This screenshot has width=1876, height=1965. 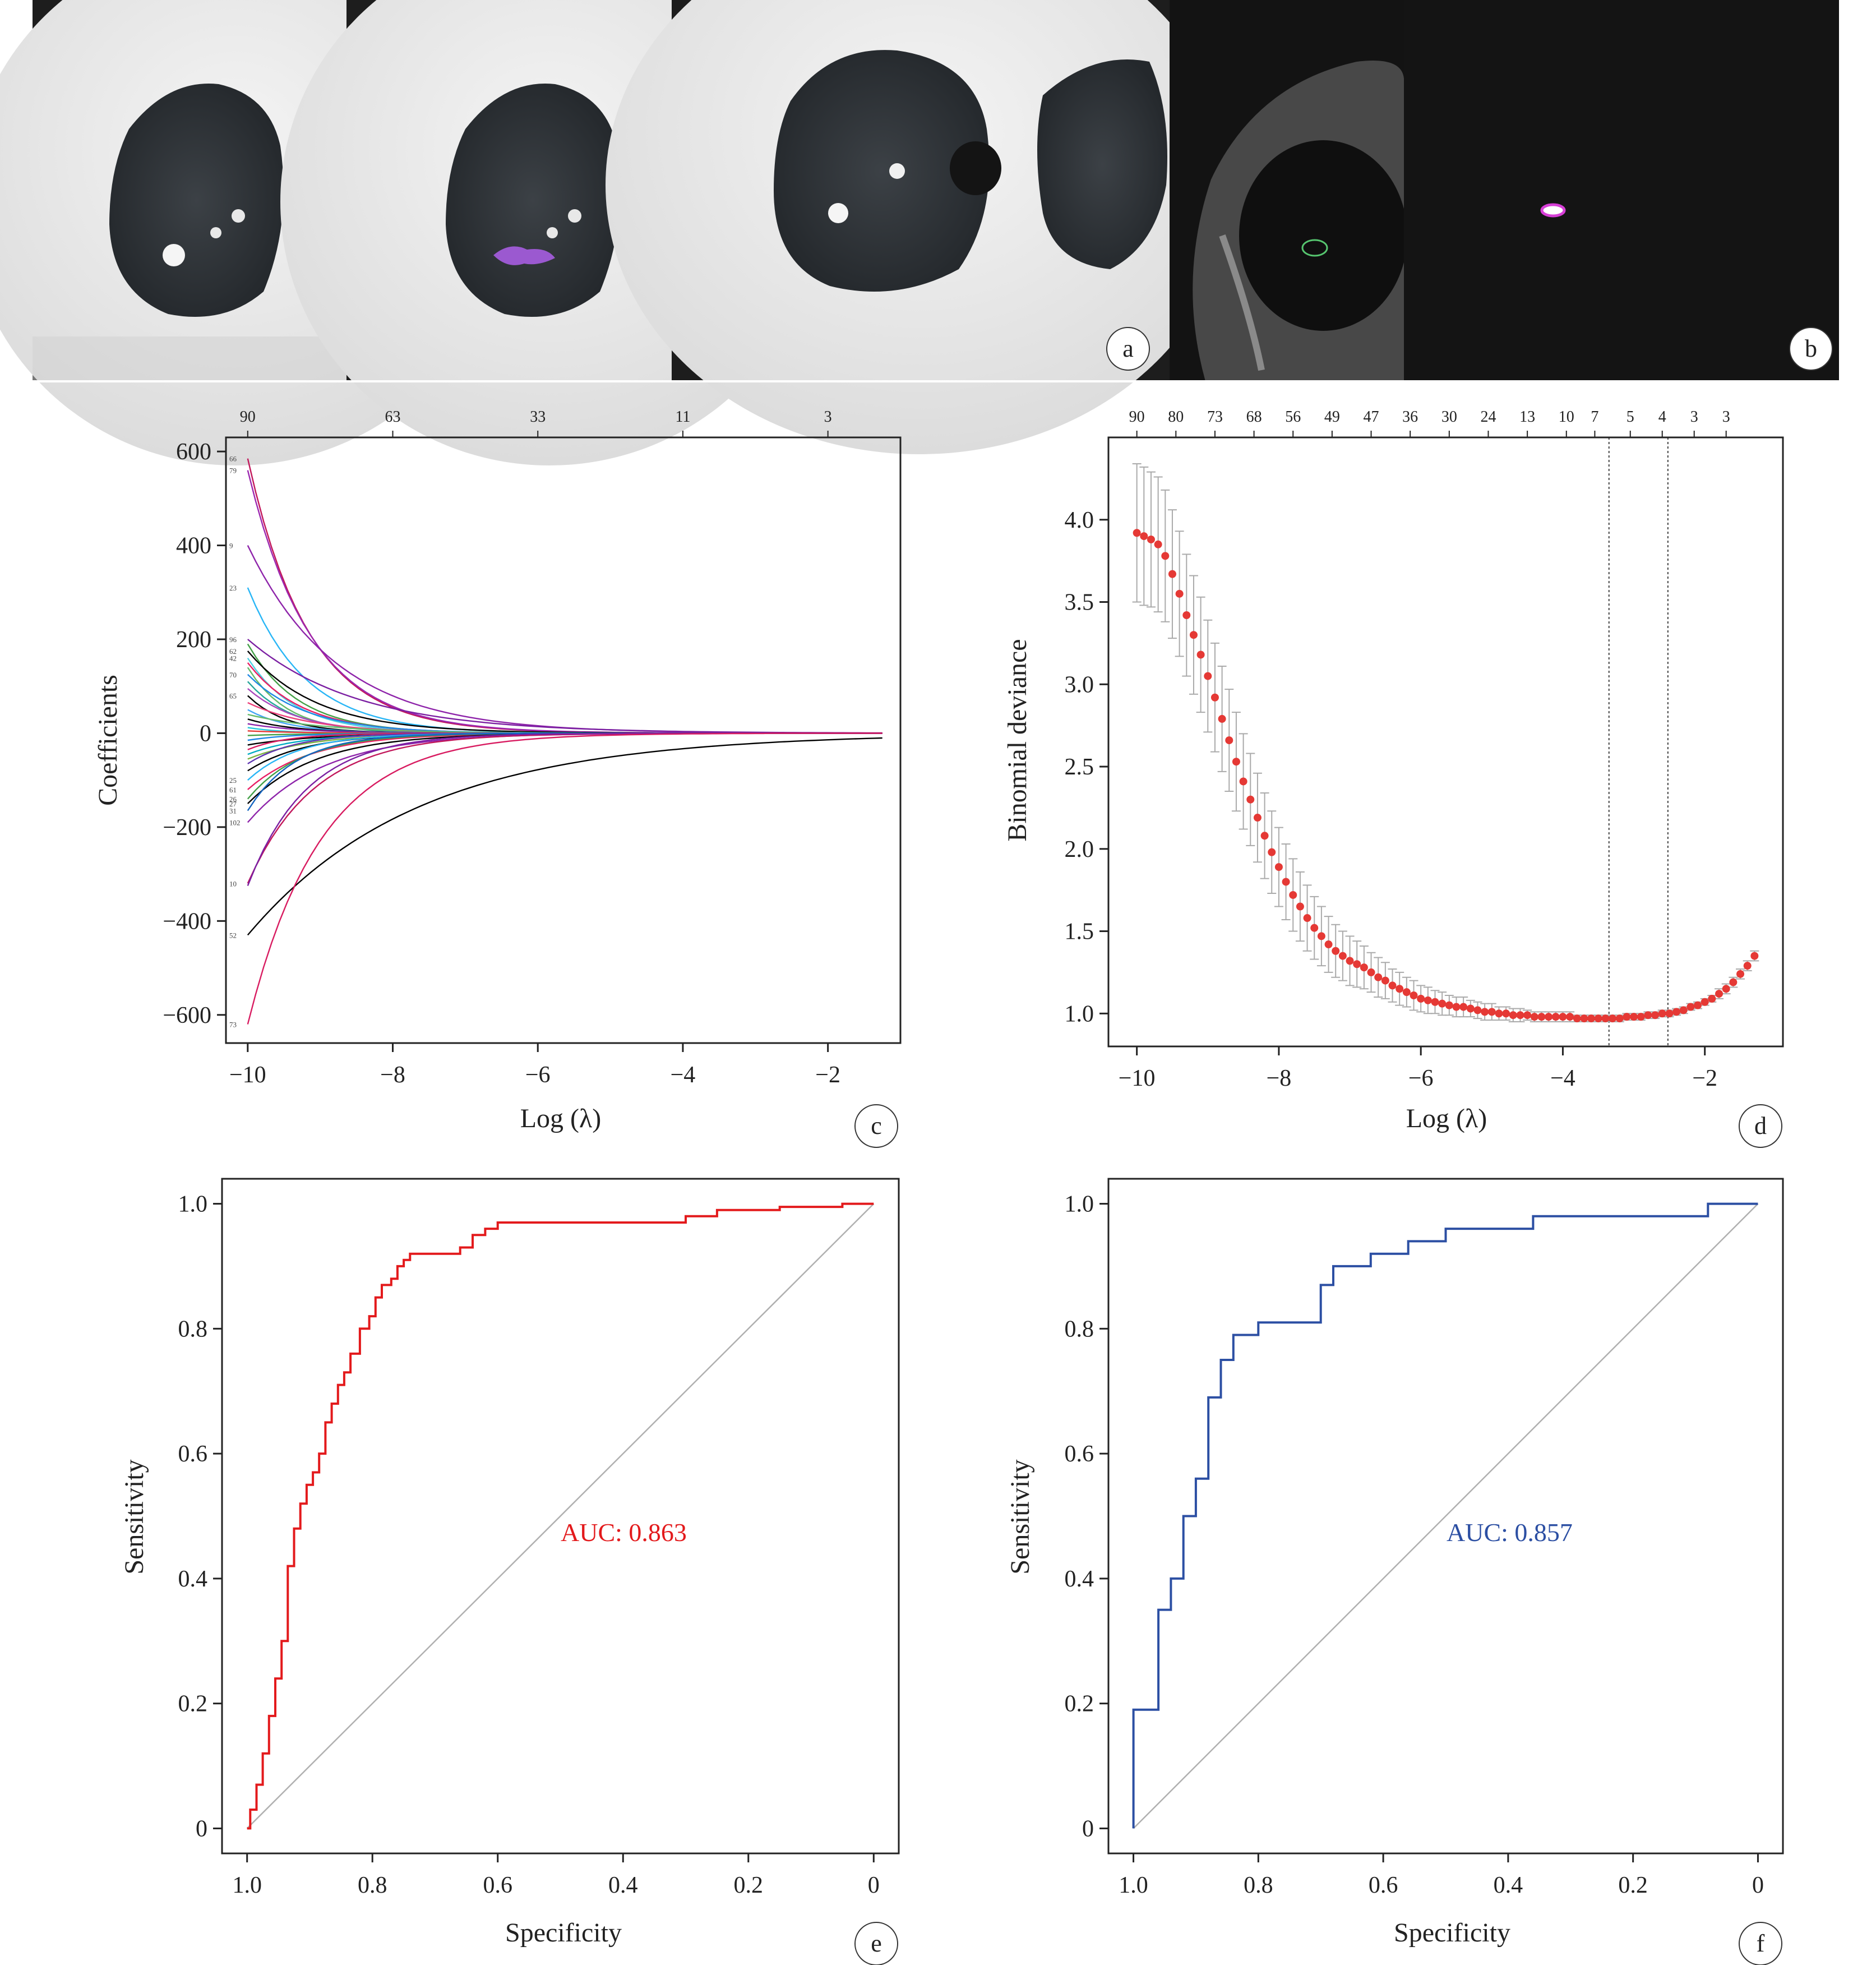 What do you see at coordinates (1449, 417) in the screenshot?
I see `top-tick-label: 30` at bounding box center [1449, 417].